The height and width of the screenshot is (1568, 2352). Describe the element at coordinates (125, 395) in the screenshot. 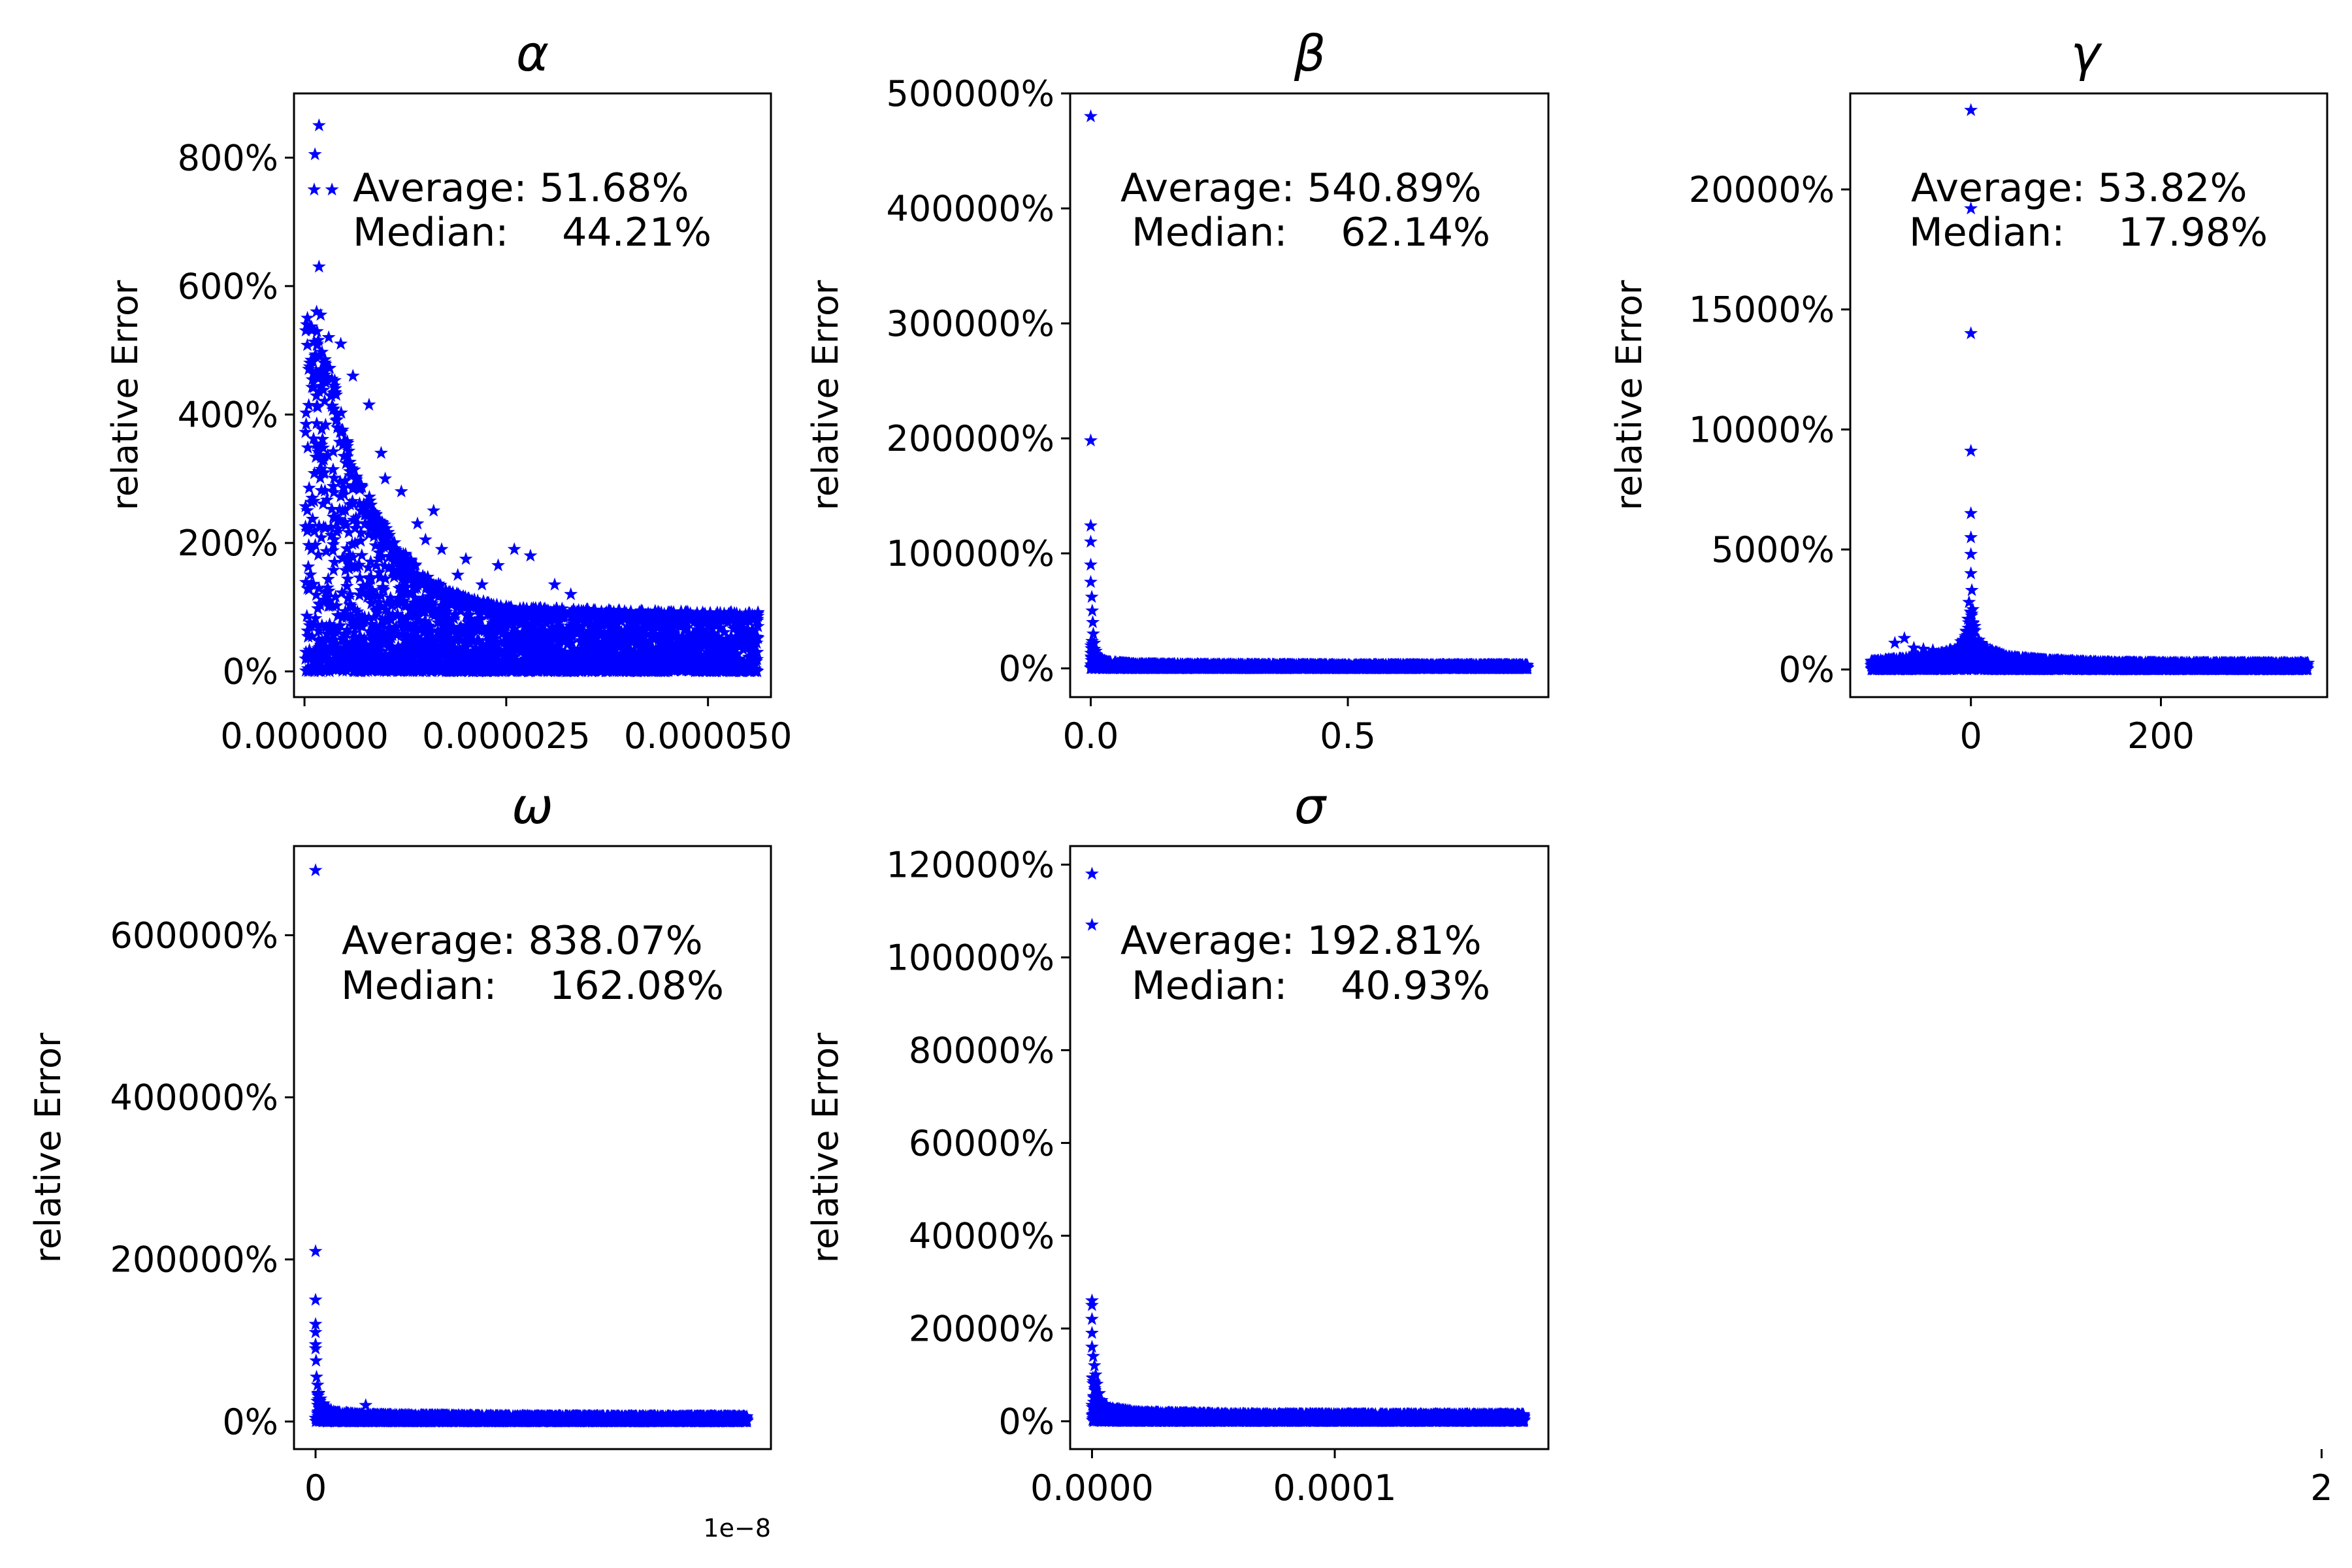

I see `y-axis-label: relative Error` at that location.